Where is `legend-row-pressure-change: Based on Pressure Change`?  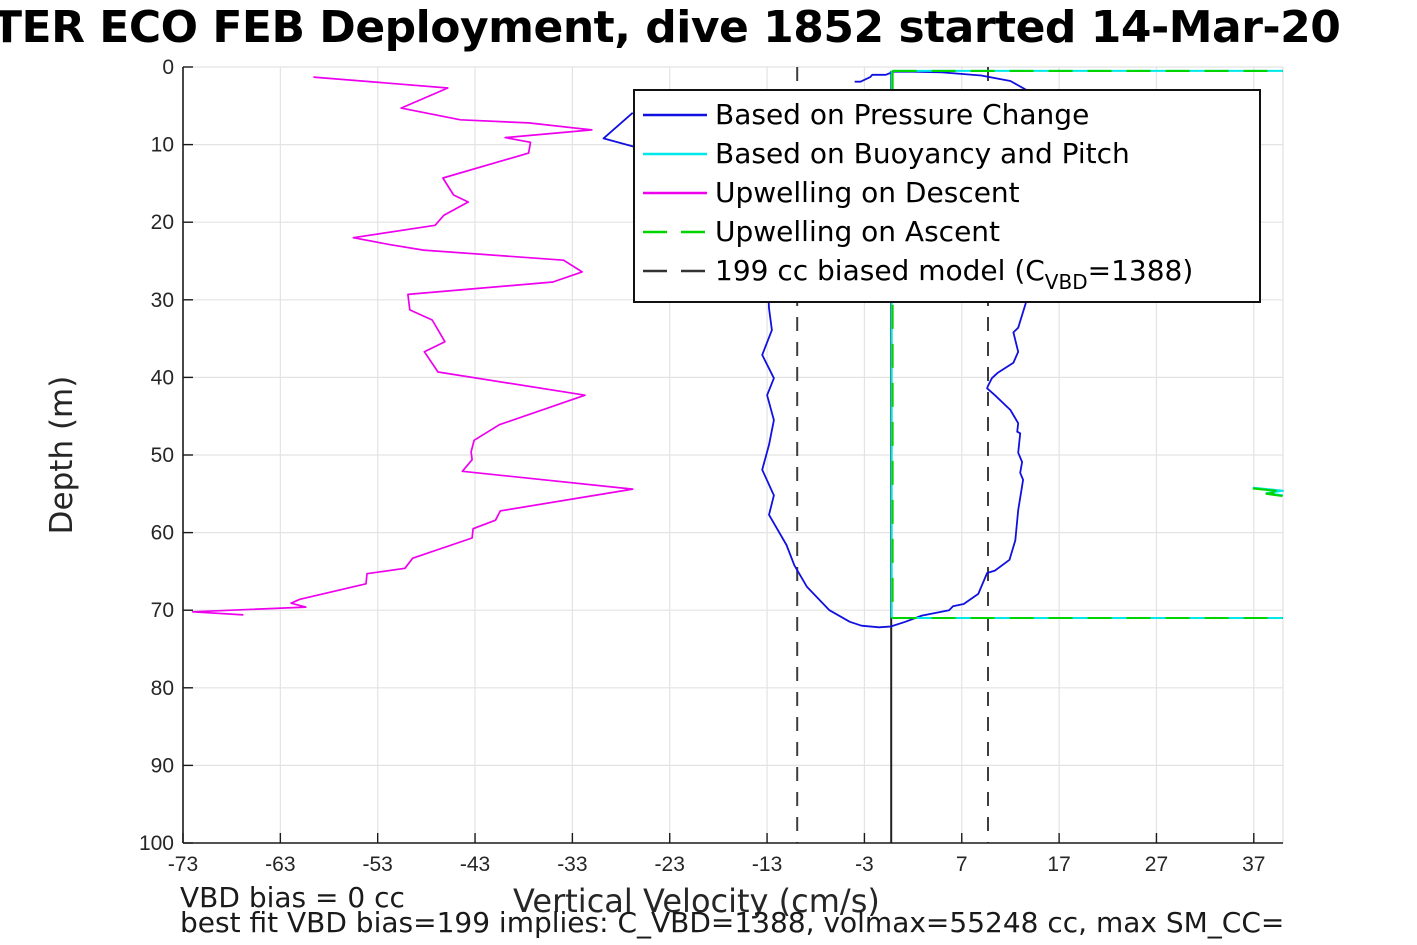
legend-row-pressure-change: Based on Pressure Change is located at coordinates (947, 114).